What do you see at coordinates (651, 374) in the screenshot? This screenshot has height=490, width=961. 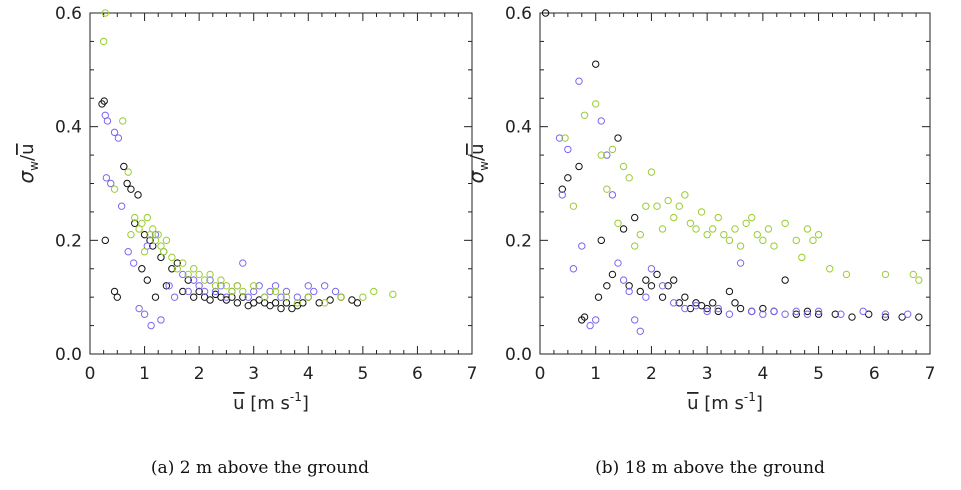 I see `x-tick-label: 2` at bounding box center [651, 374].